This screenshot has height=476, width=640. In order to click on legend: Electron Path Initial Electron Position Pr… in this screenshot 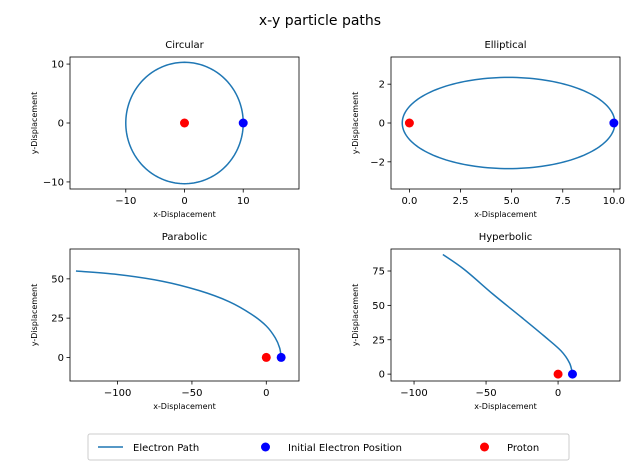, I will do `click(328, 447)`.